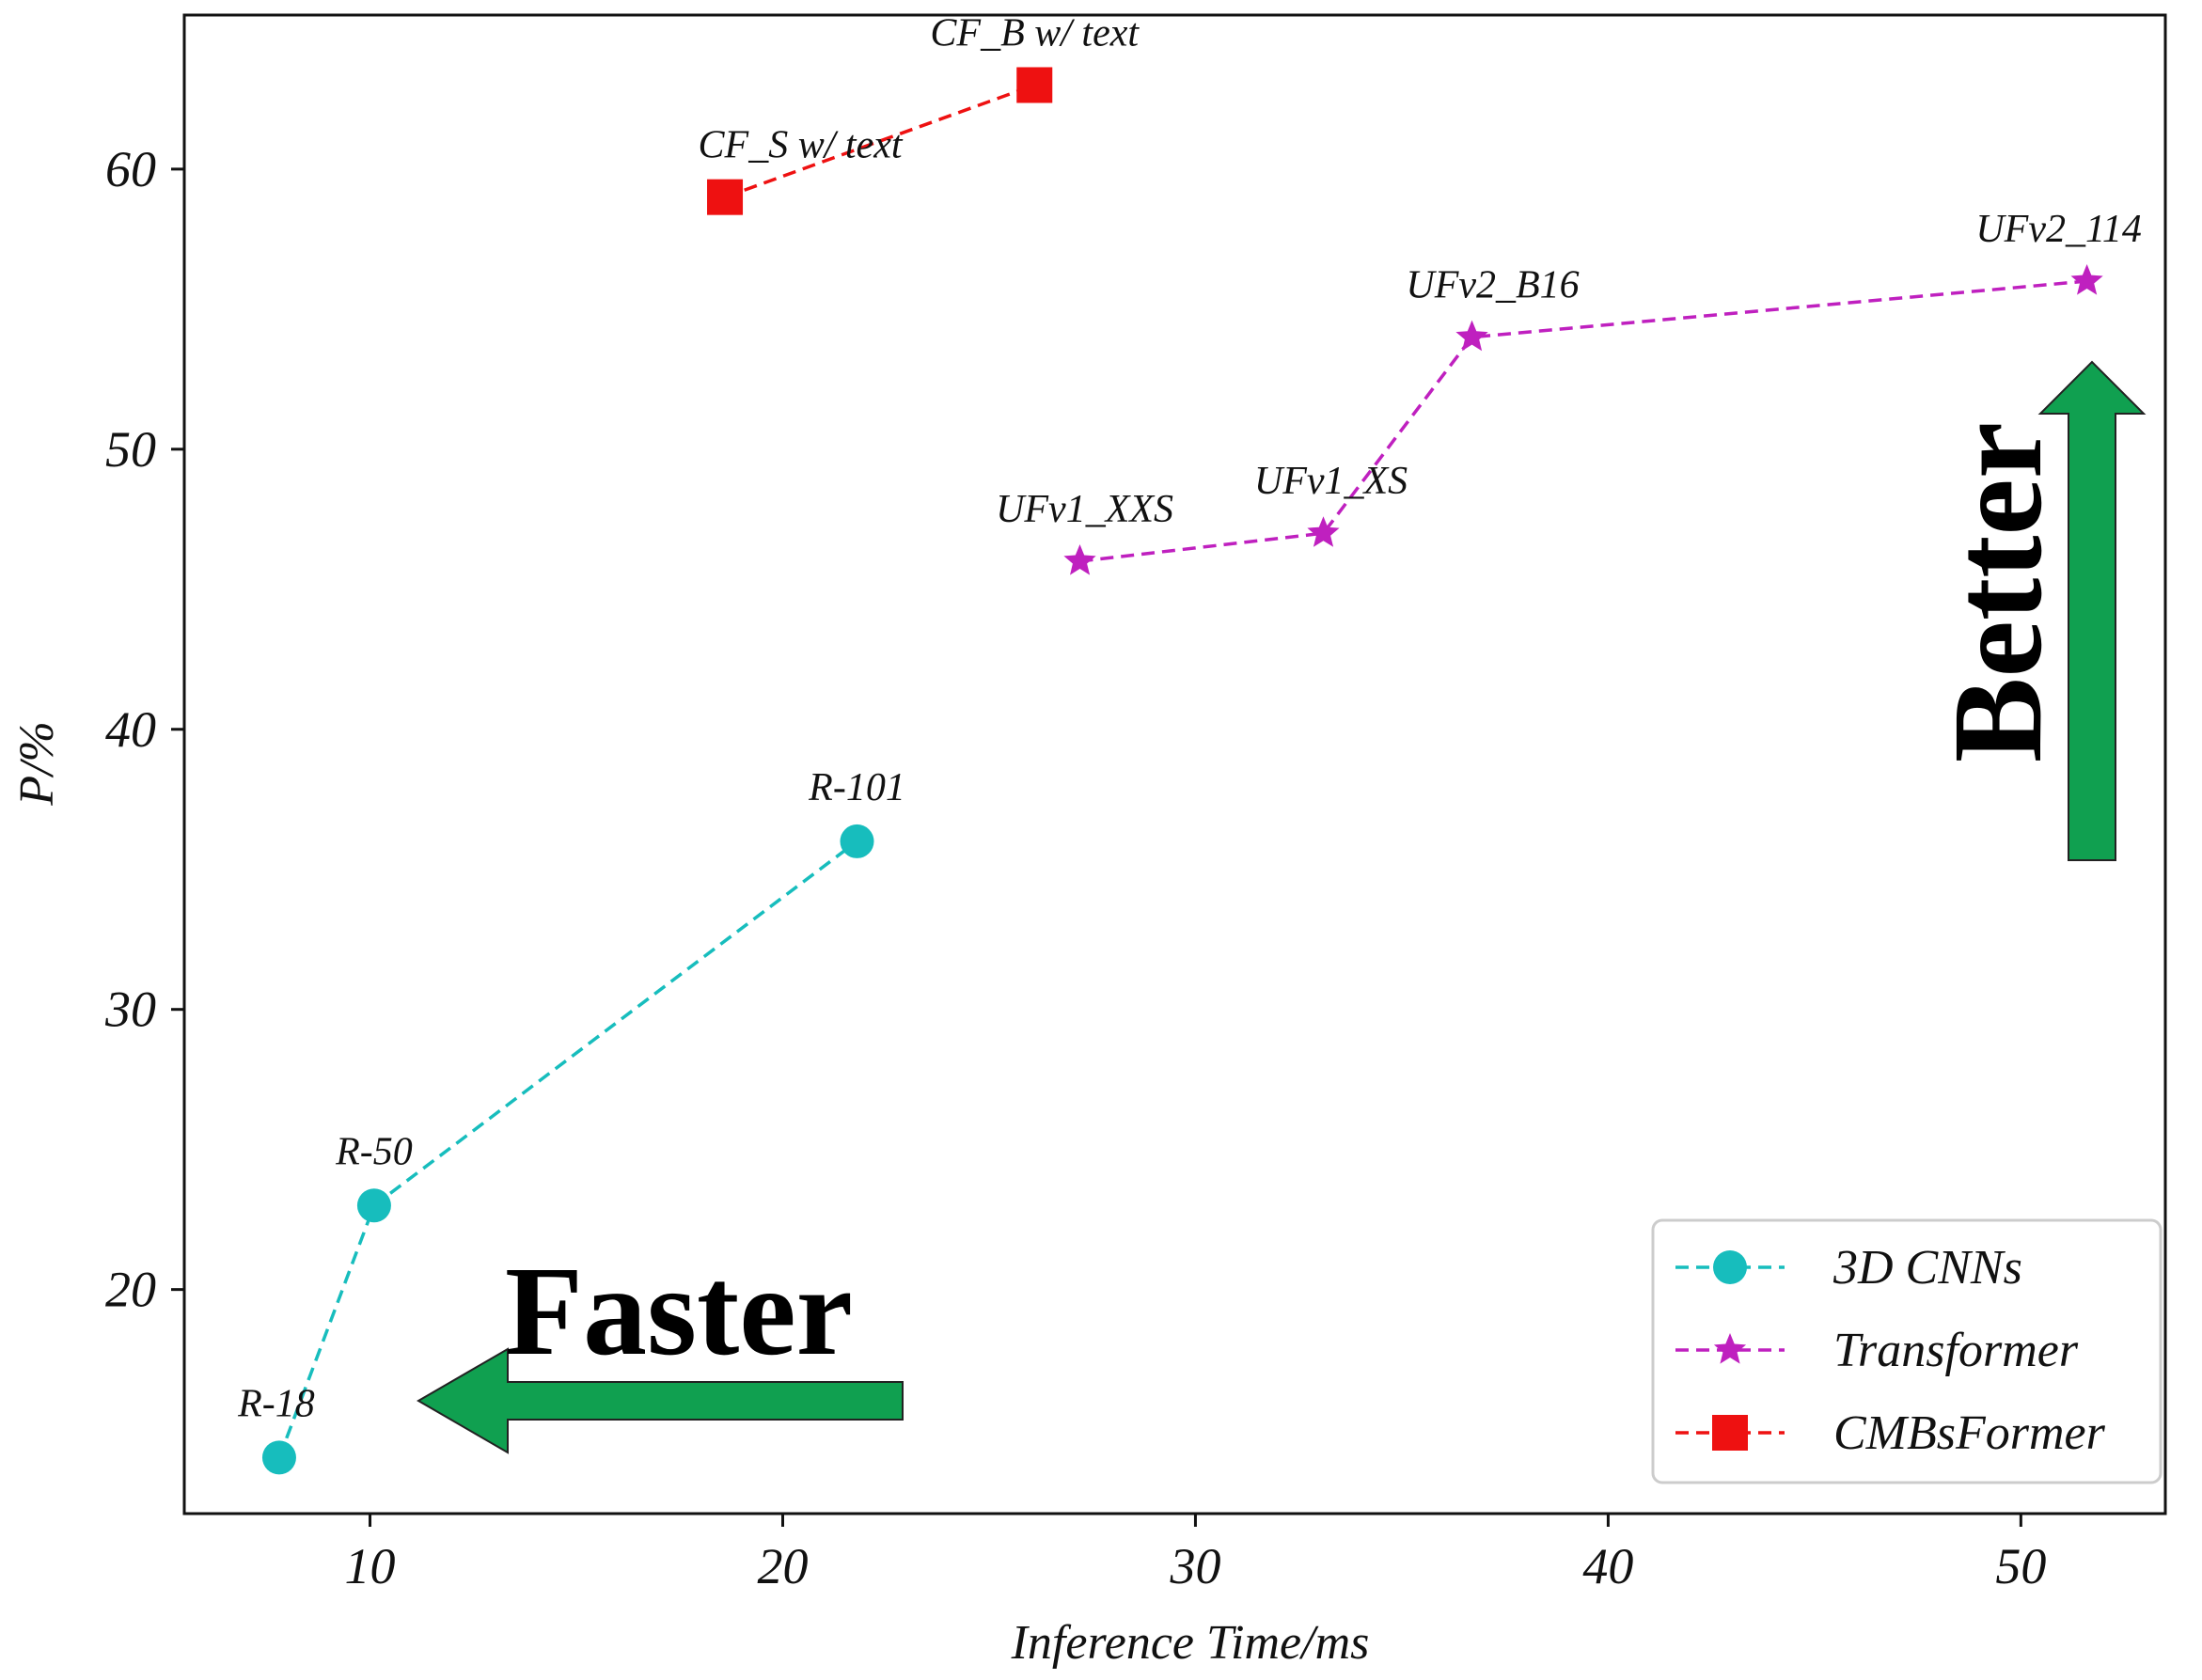 Image resolution: width=2202 pixels, height=1680 pixels. What do you see at coordinates (1331, 481) in the screenshot?
I see `point-label-ufv1-xs: UFv1_XS` at bounding box center [1331, 481].